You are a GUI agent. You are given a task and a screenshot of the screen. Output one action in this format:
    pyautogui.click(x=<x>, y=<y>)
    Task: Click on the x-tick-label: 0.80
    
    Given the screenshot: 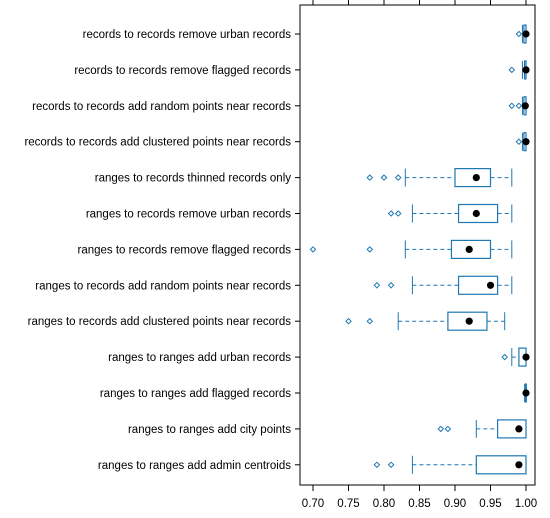 What is the action you would take?
    pyautogui.click(x=384, y=504)
    